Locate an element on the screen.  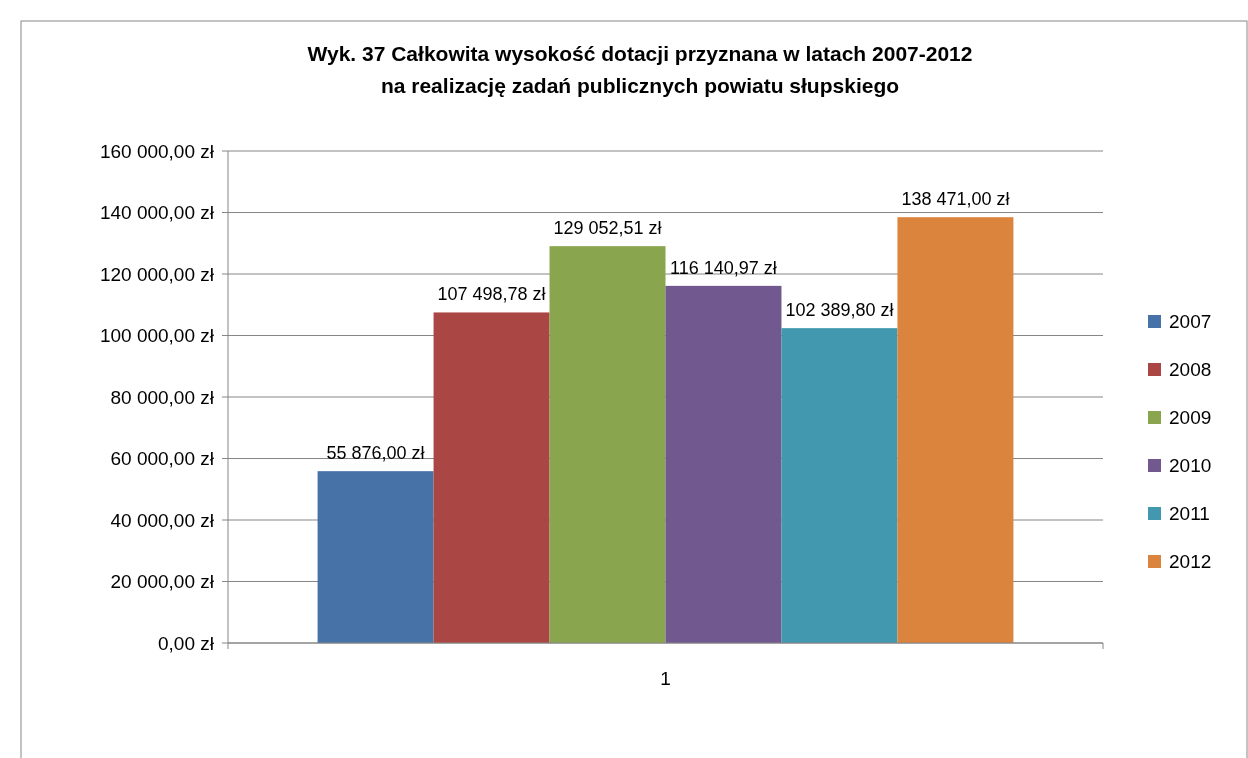
y-tick-label: 40 000,00 zł is located at coordinates (162, 520).